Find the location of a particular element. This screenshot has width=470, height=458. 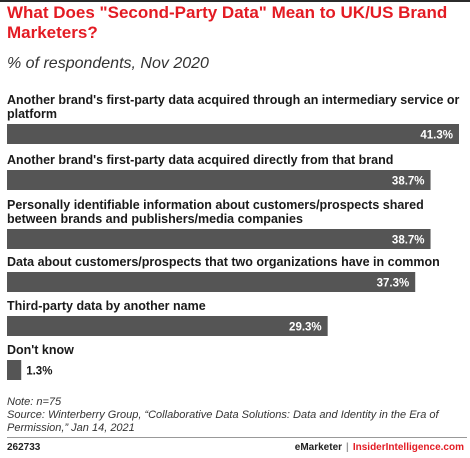

brand-emarketer: eMarketer is located at coordinates (318, 447).